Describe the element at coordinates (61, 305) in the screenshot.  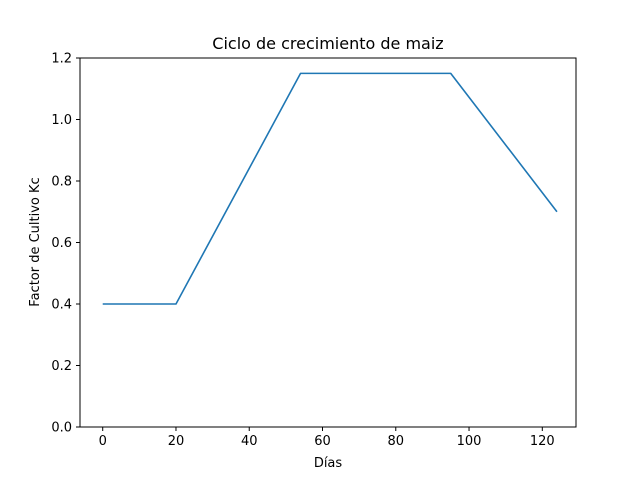
I see `y-tick-label: 0.4` at that location.